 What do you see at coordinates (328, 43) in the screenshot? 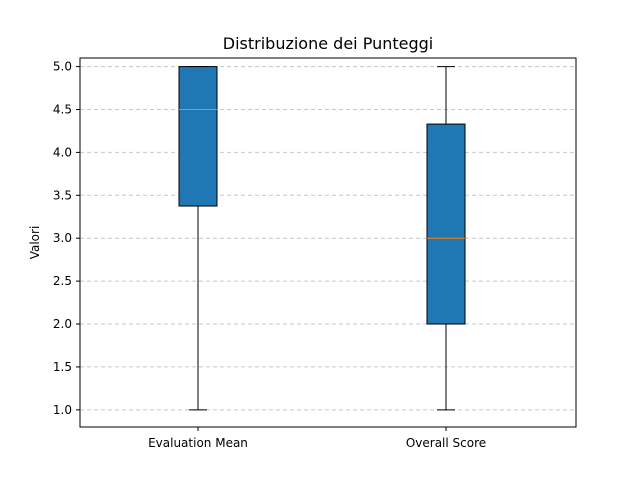
I see `chart-title: Distribuzione dei Punteggi` at bounding box center [328, 43].